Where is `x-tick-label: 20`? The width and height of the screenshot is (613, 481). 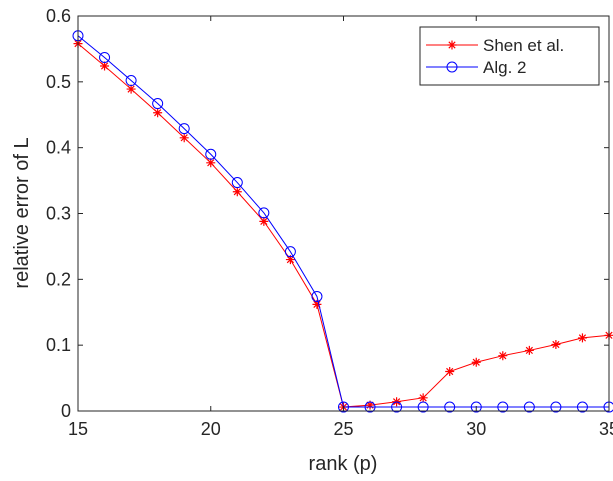
x-tick-label: 20 is located at coordinates (211, 429).